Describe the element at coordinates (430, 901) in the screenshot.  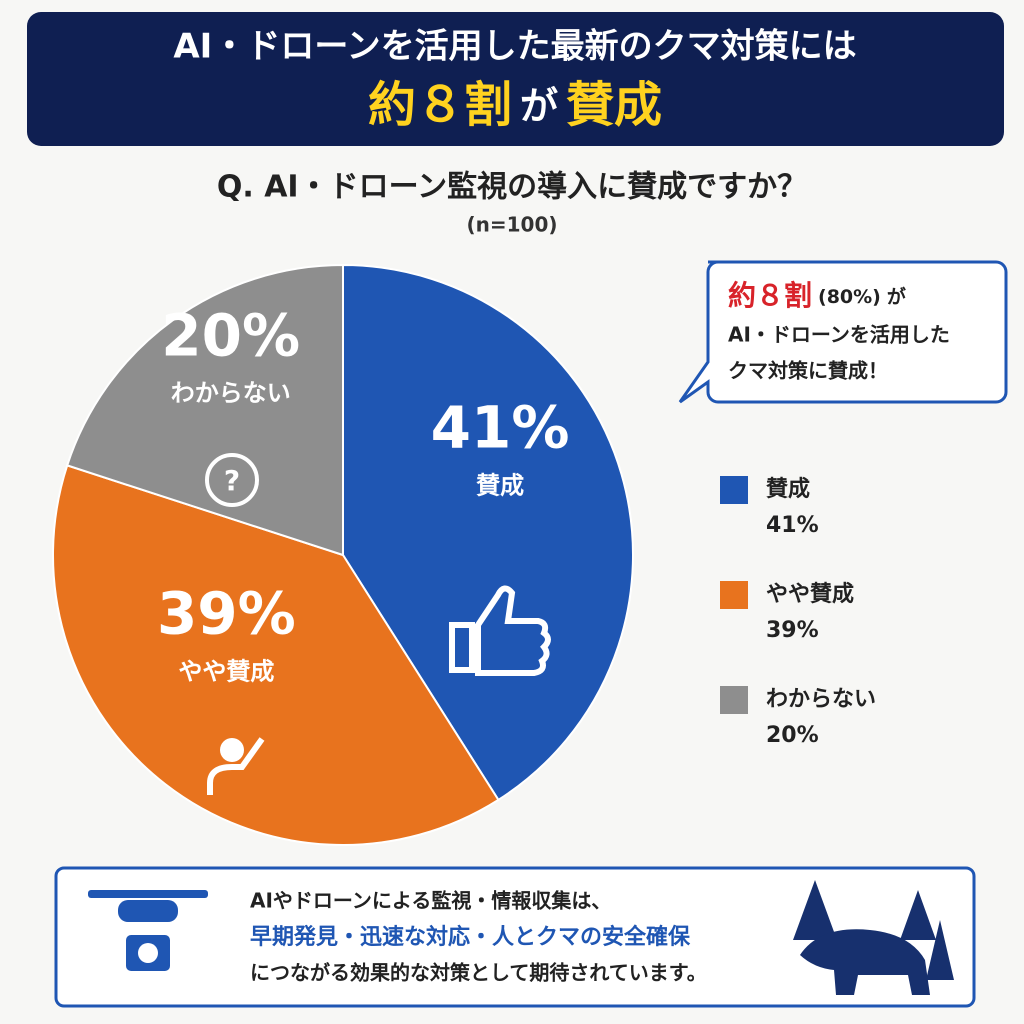
I see `footer-line1: AIやドローンによる監視・情報収集は、` at that location.